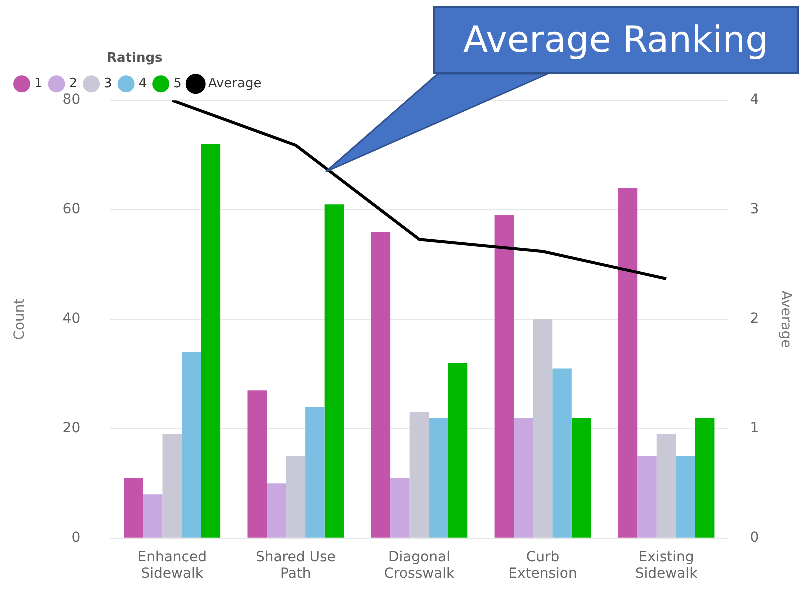  Describe the element at coordinates (71, 319) in the screenshot. I see `y-tick-label: 40` at that location.